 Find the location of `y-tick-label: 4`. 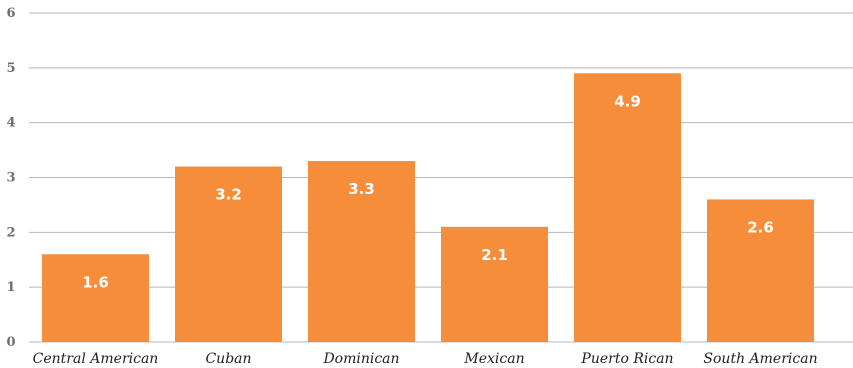

y-tick-label: 4 is located at coordinates (10, 123).